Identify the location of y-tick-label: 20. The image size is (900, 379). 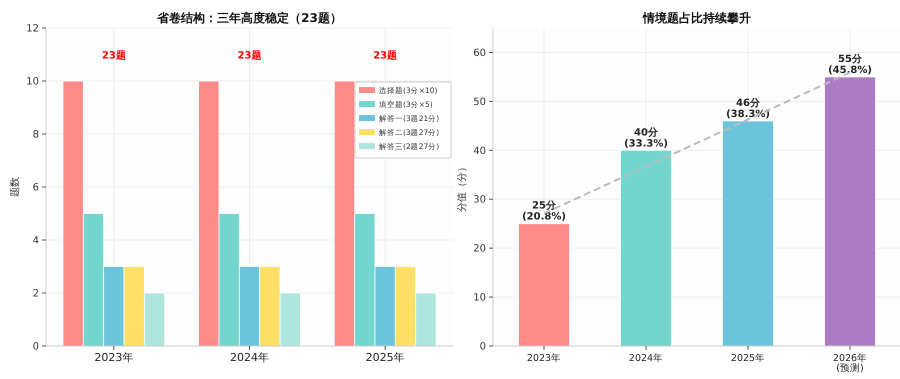
(479, 249).